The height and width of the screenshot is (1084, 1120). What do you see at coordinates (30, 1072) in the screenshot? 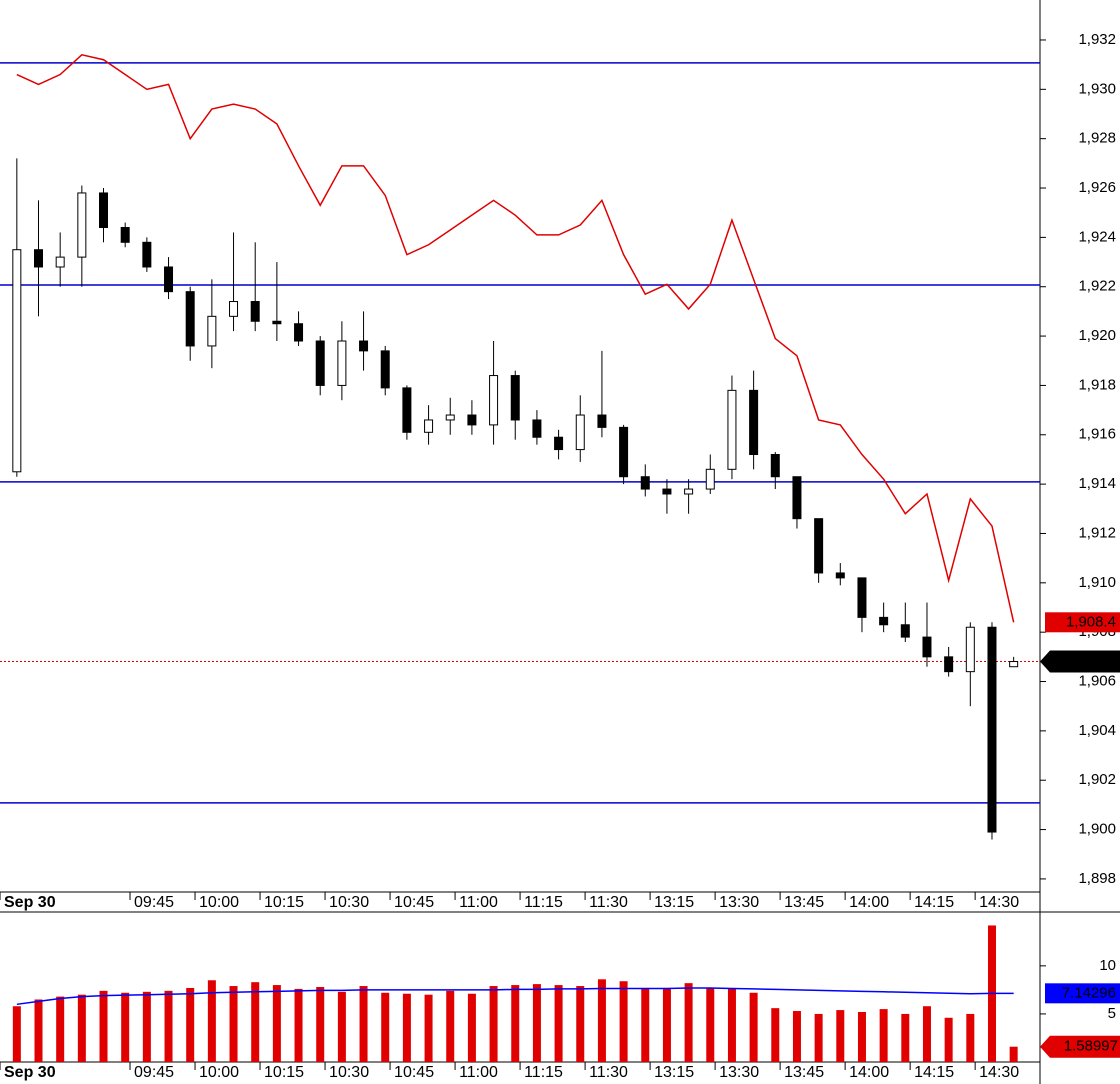
I see `x-tick-label: Sep 30` at bounding box center [30, 1072].